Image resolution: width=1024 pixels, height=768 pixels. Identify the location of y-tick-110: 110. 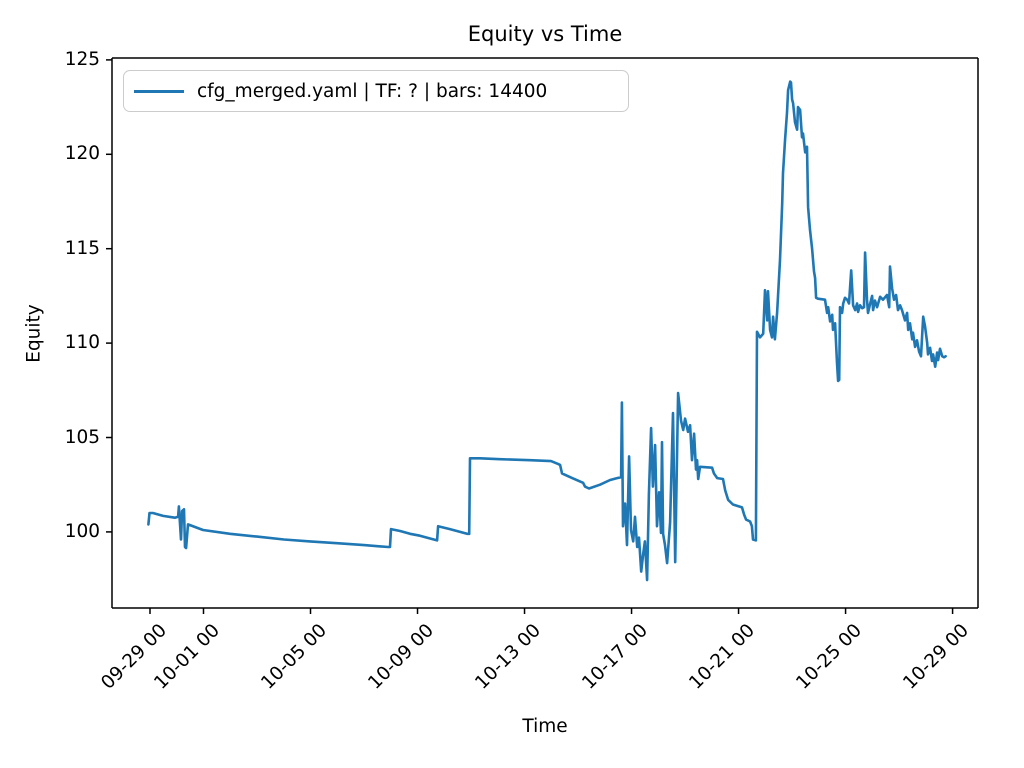
(82, 343).